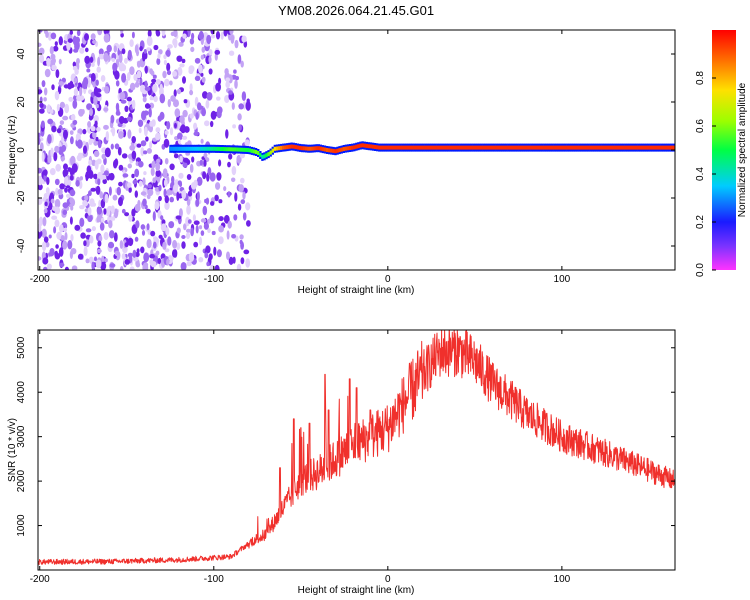 Image resolution: width=750 pixels, height=600 pixels. Describe the element at coordinates (700, 174) in the screenshot. I see `colorbar-tick-label: 0.4` at that location.